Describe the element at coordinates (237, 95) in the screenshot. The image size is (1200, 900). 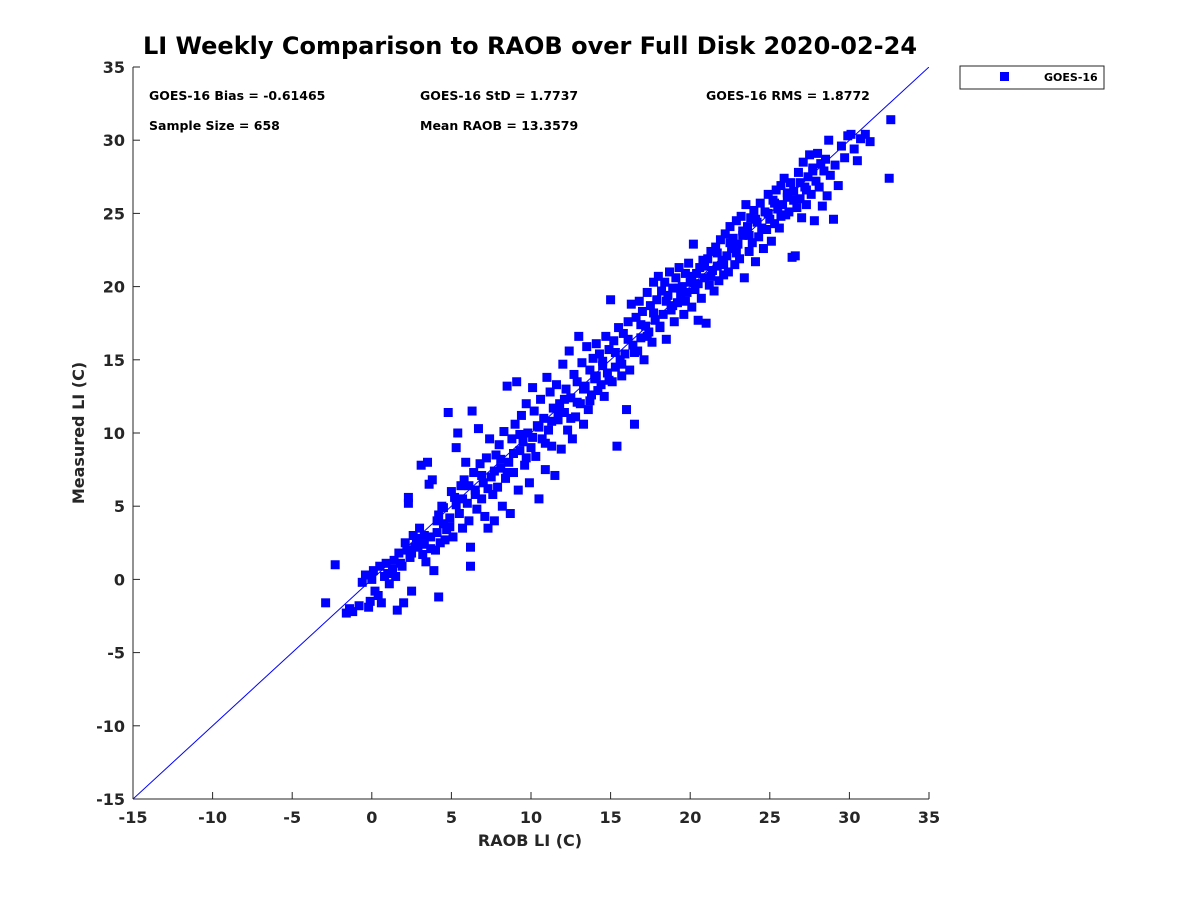
I see `annotation-bias: GOES-16 Bias = -0.61465` at that location.